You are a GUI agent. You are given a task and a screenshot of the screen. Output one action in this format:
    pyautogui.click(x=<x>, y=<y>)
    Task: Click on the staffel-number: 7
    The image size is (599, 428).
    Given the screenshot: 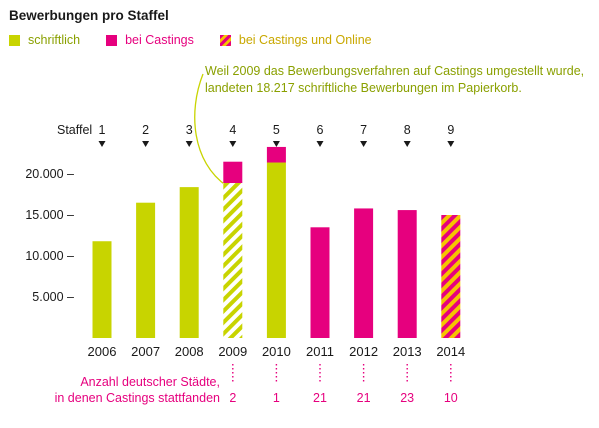 What is the action you would take?
    pyautogui.click(x=363, y=130)
    